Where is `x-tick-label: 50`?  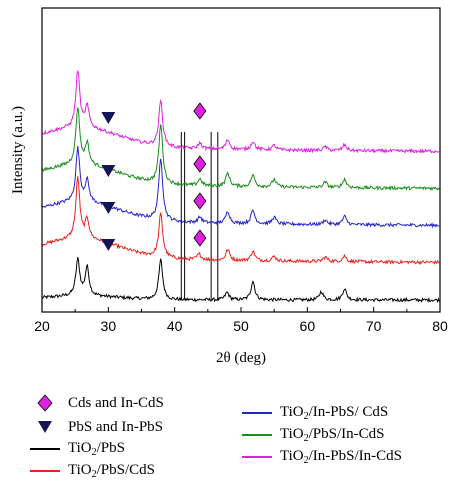
x-tick-label: 50 is located at coordinates (241, 326).